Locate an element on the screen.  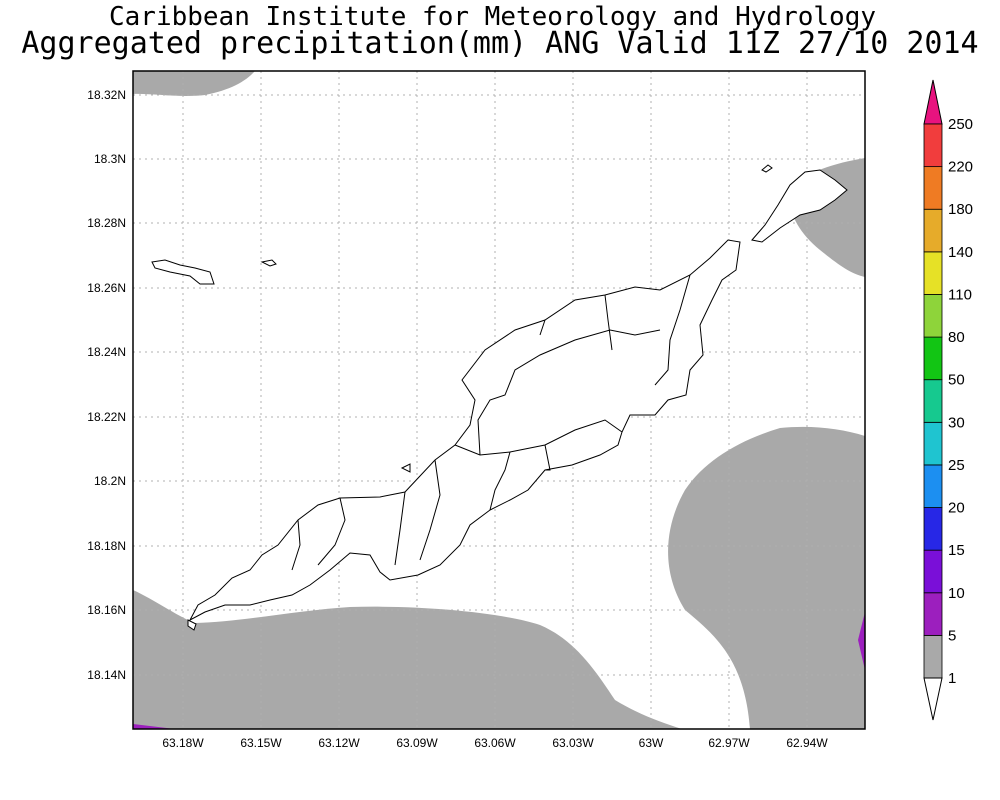
precip-region-top-left is located at coordinates (194, 83).